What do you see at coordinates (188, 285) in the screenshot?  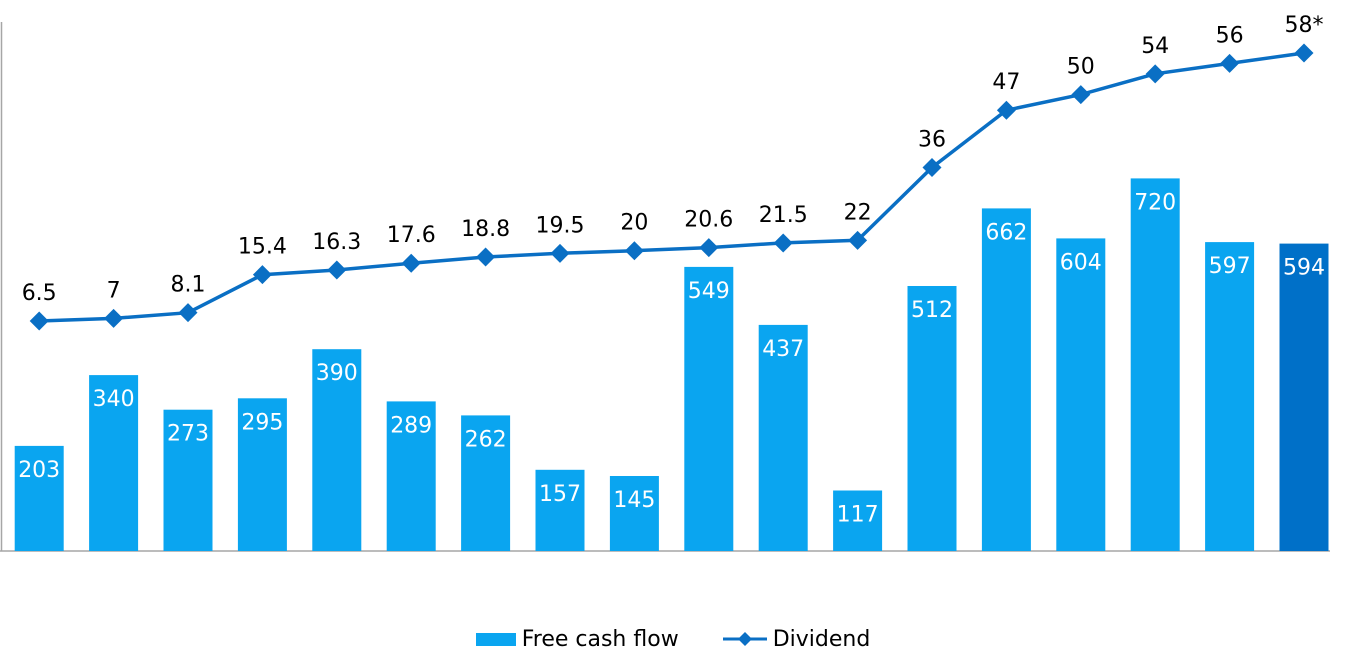 I see `dividend-label: 8.1` at bounding box center [188, 285].